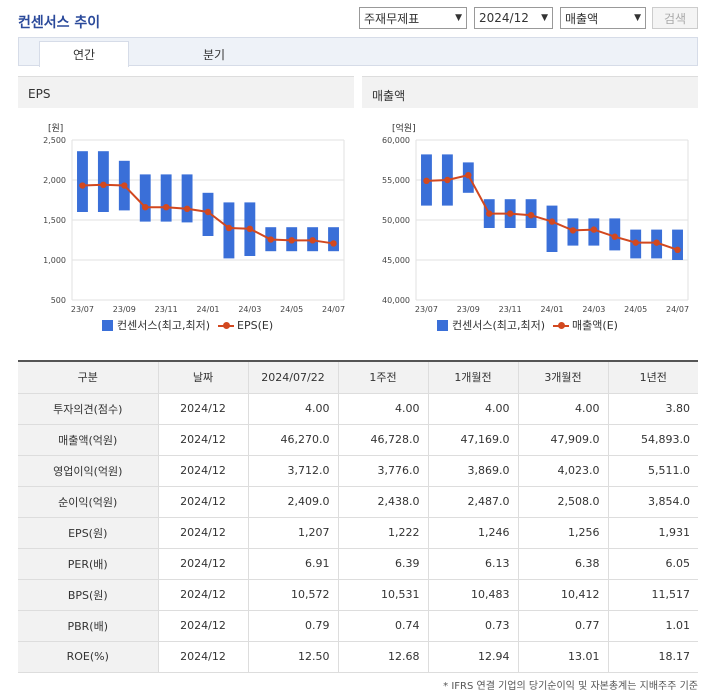 The image size is (706, 697). I want to click on tab-quarterly: 분기, so click(214, 55).